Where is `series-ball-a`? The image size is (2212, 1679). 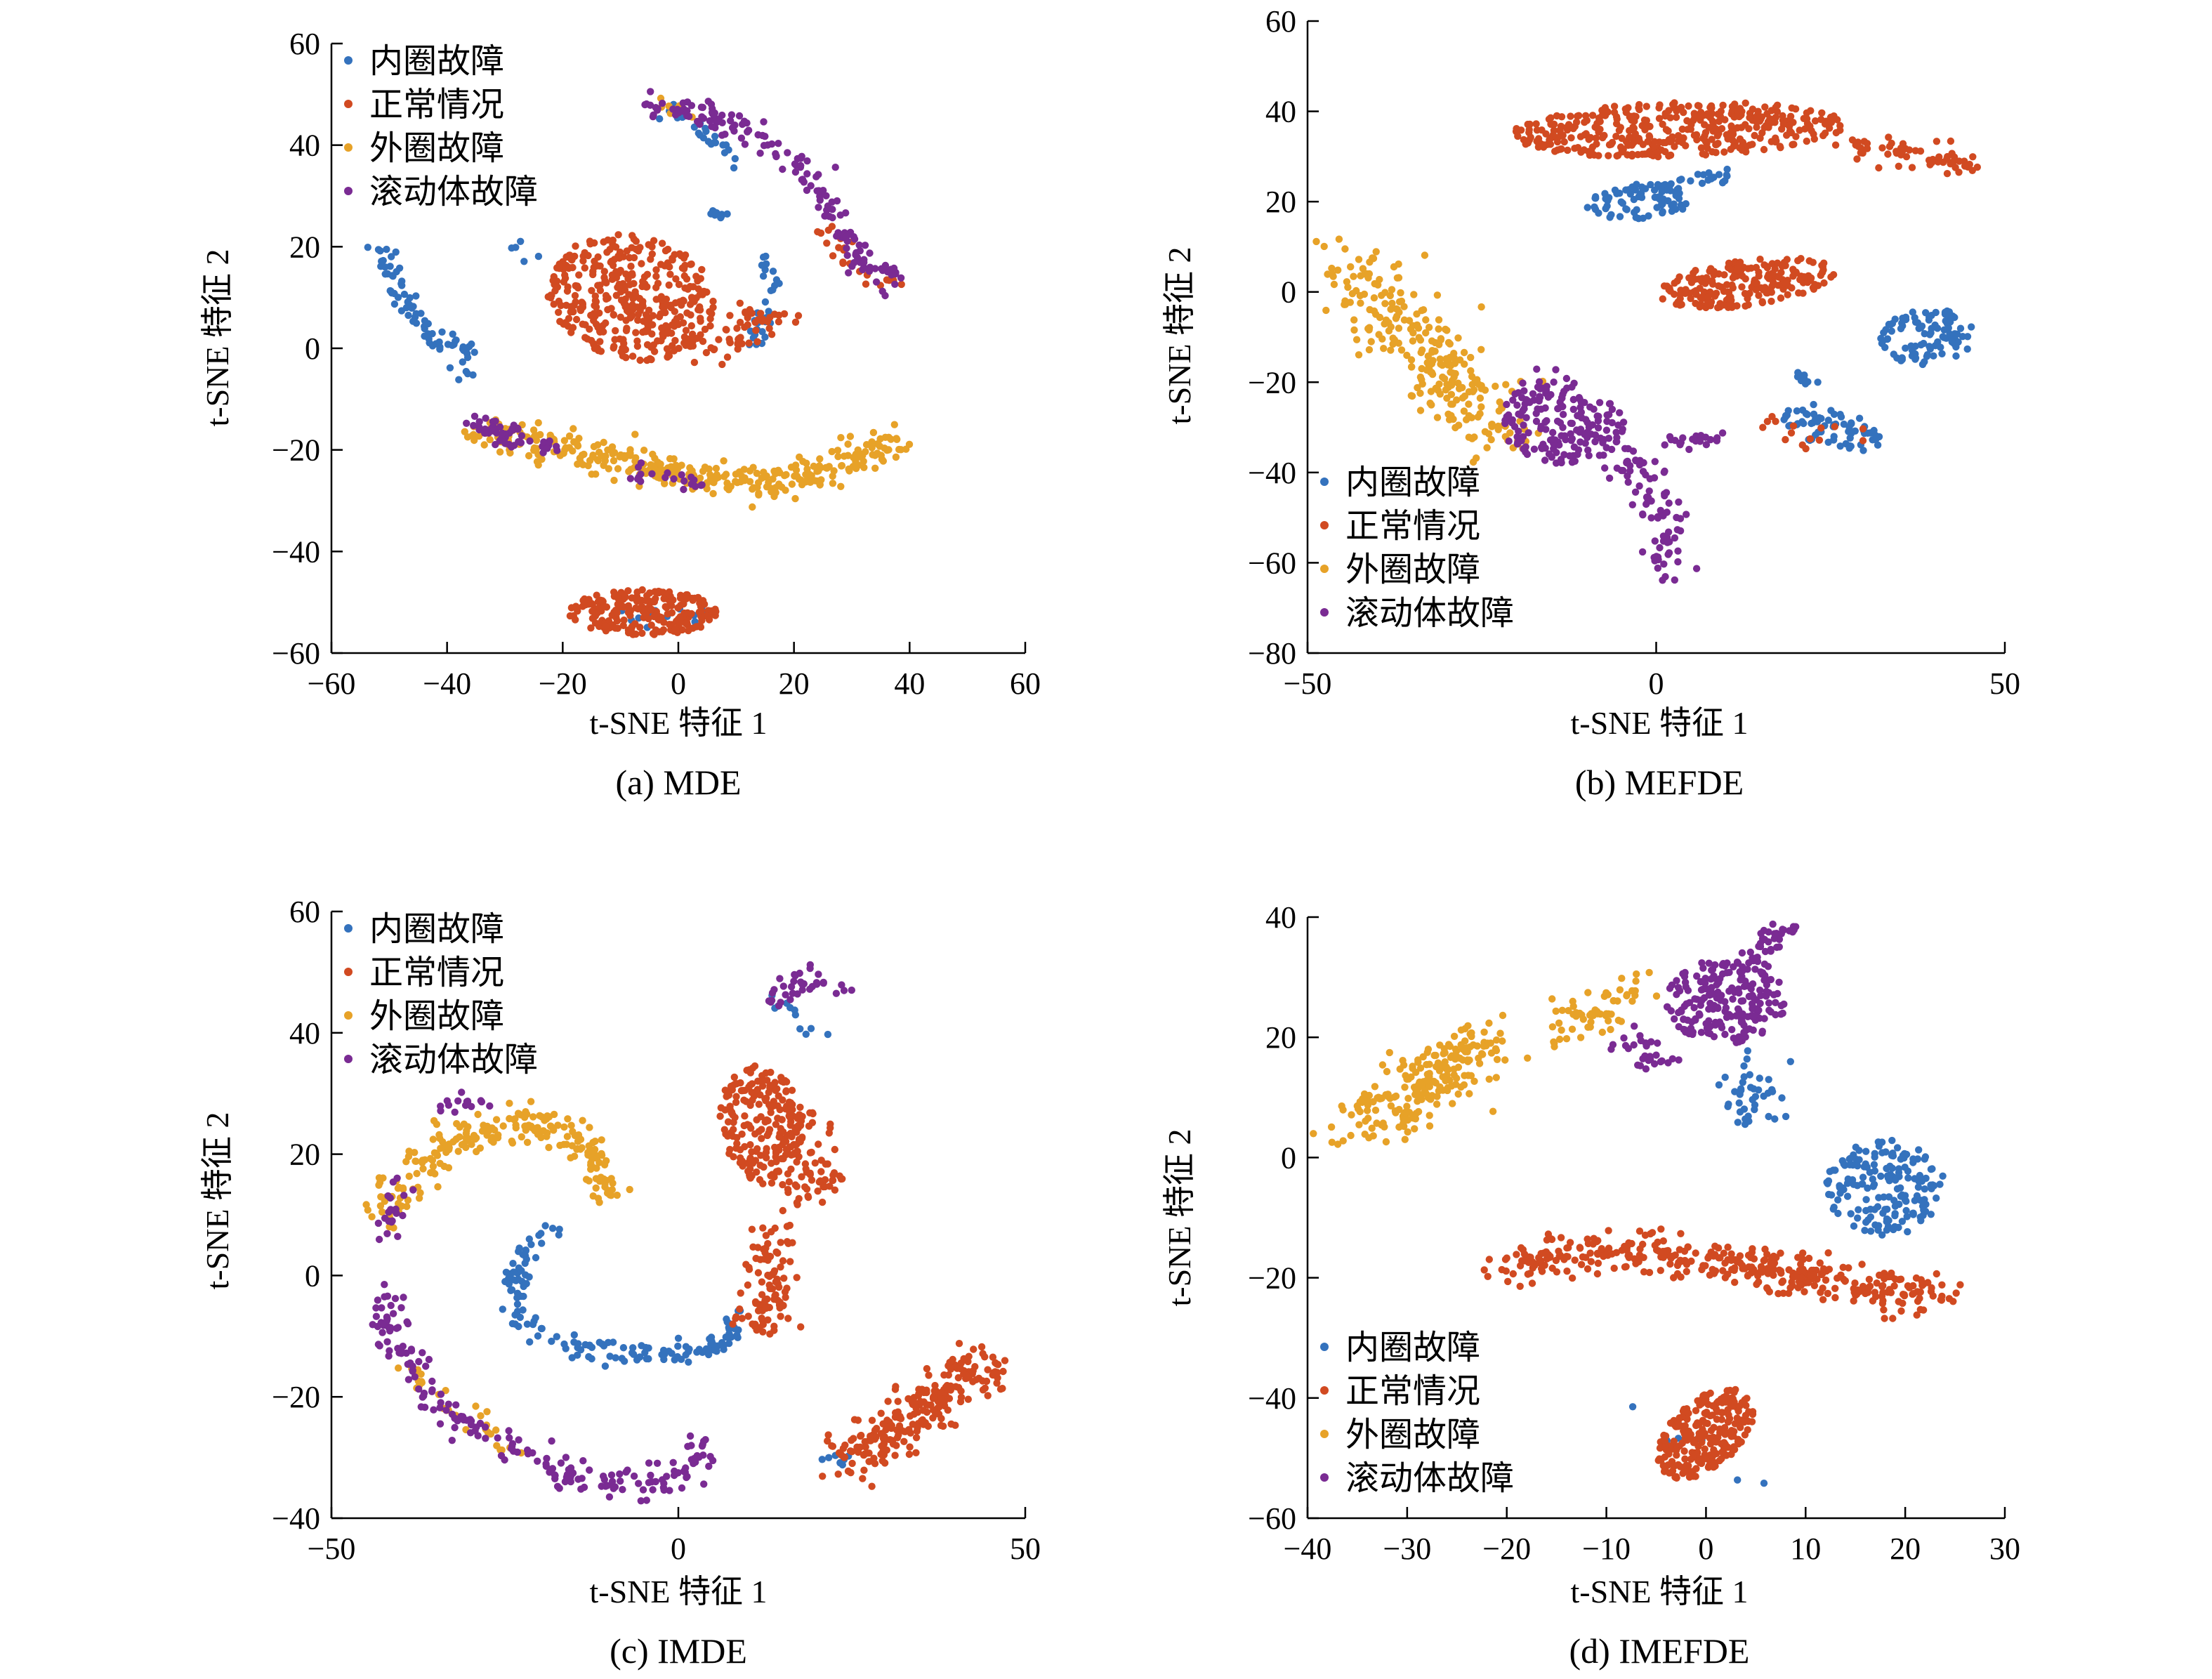
series-ball-a is located at coordinates (684, 291).